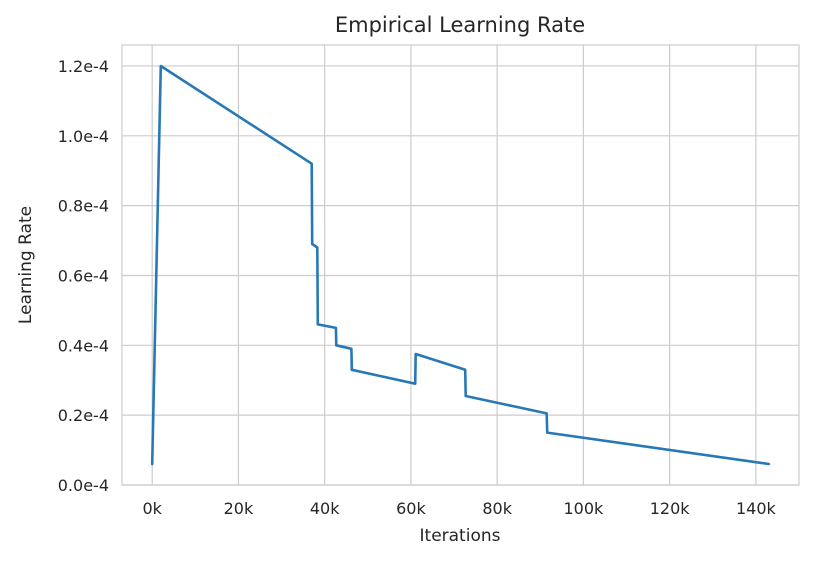 This screenshot has width=814, height=561. What do you see at coordinates (460, 536) in the screenshot?
I see `x-axis-label: Iterations` at bounding box center [460, 536].